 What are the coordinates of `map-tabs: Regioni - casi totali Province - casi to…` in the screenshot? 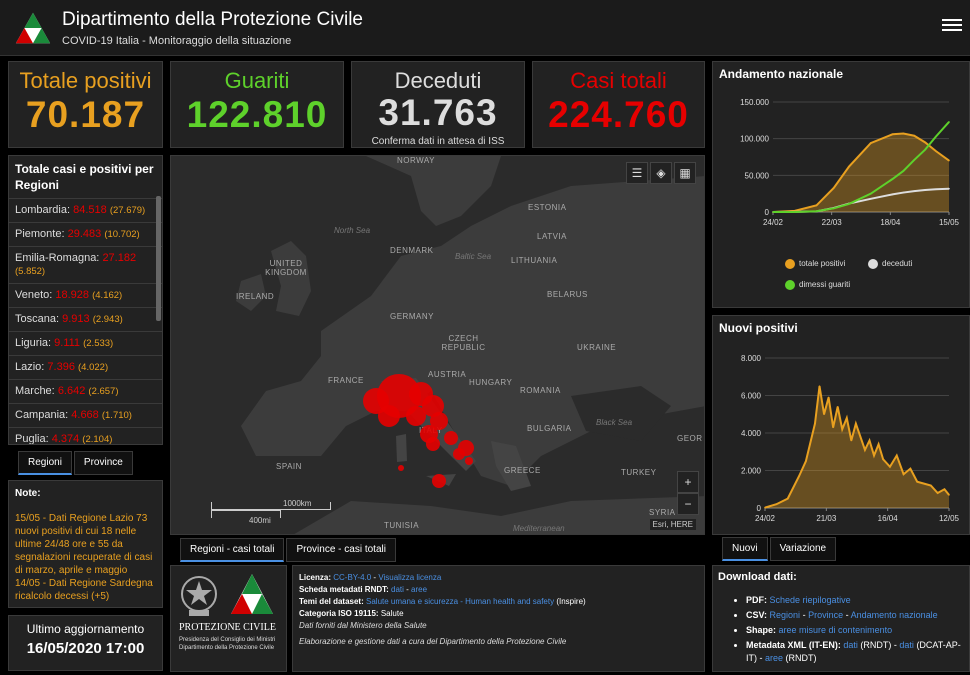 It's located at (289, 550).